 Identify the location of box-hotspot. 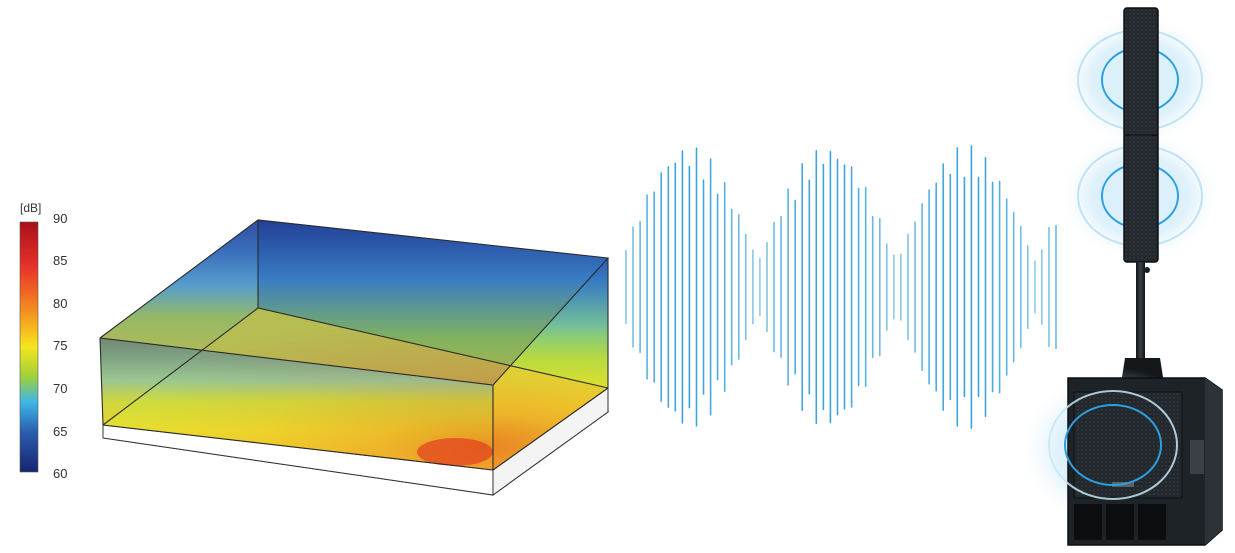
(455, 452).